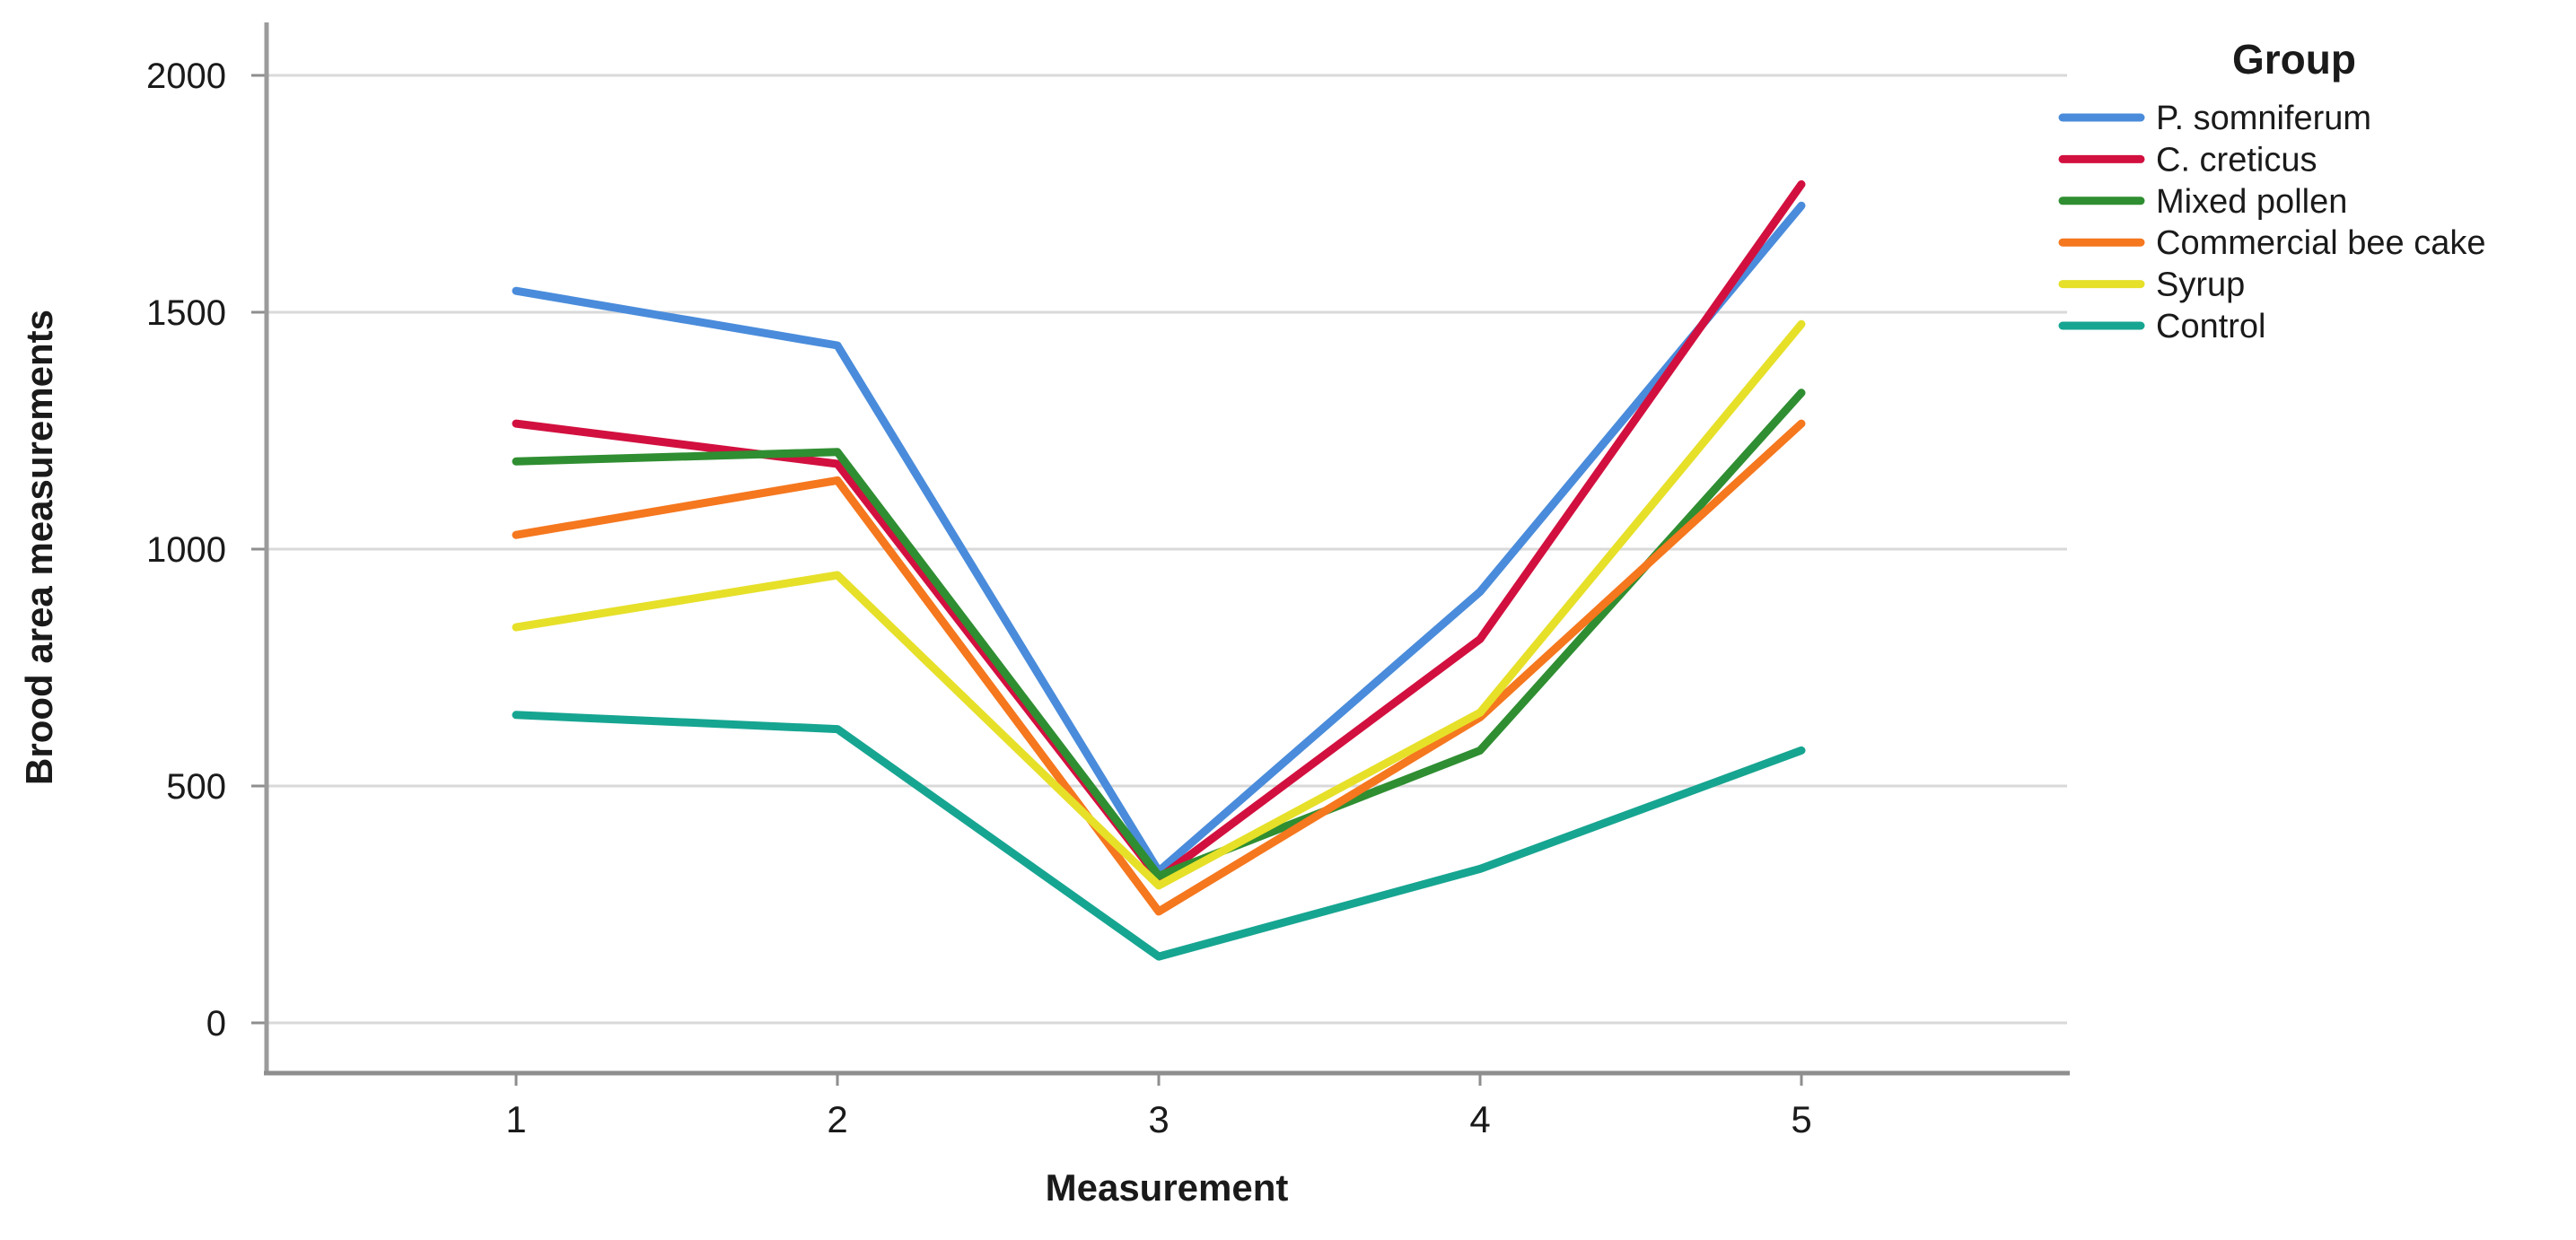 Image resolution: width=2576 pixels, height=1240 pixels. Describe the element at coordinates (2211, 326) in the screenshot. I see `legend-label-control: Control` at that location.